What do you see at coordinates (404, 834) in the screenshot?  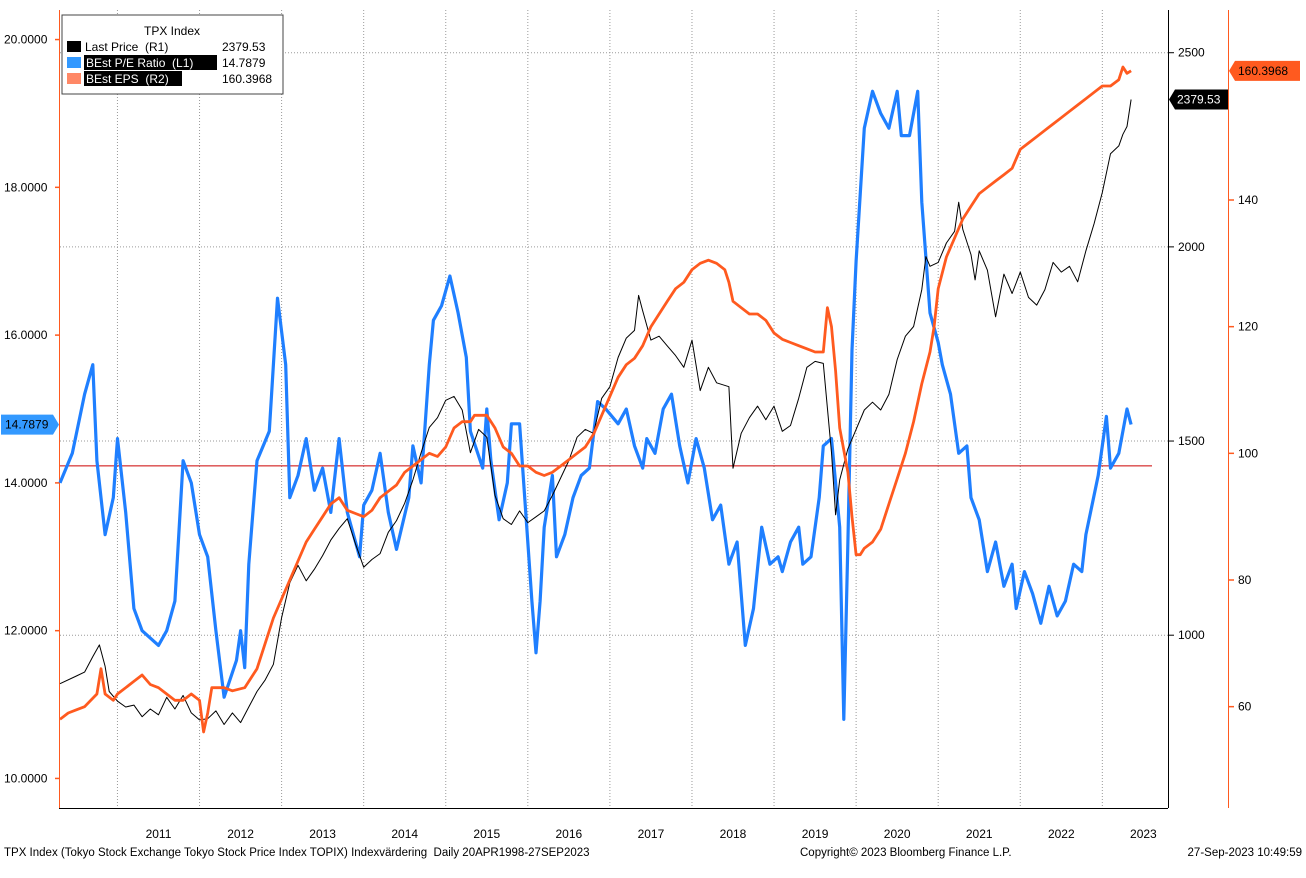 I see `x-tick-label: 2014` at bounding box center [404, 834].